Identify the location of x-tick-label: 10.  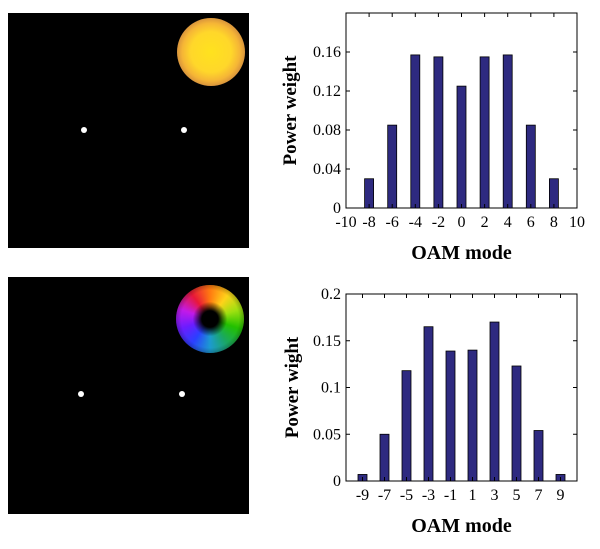
(577, 222).